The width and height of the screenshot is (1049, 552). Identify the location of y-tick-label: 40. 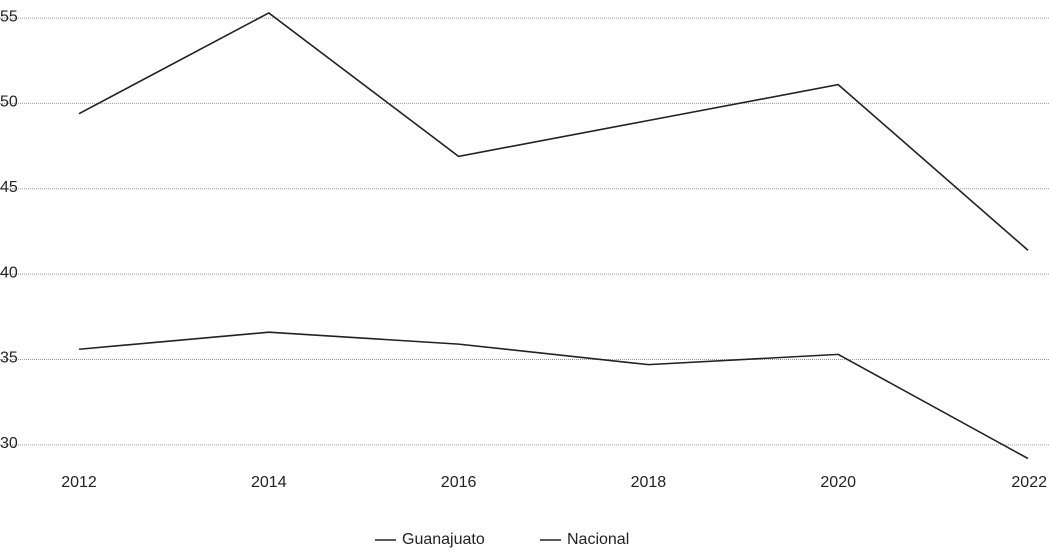
(9, 272).